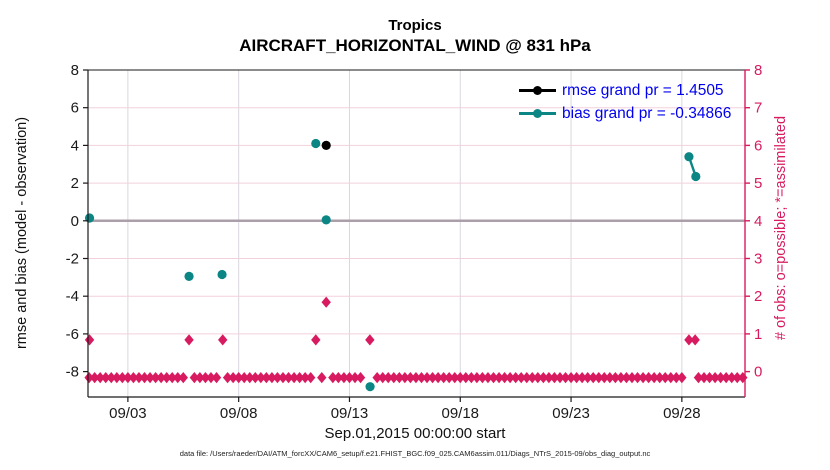 The height and width of the screenshot is (470, 830). I want to click on svg-text: -6, so click(72, 334).